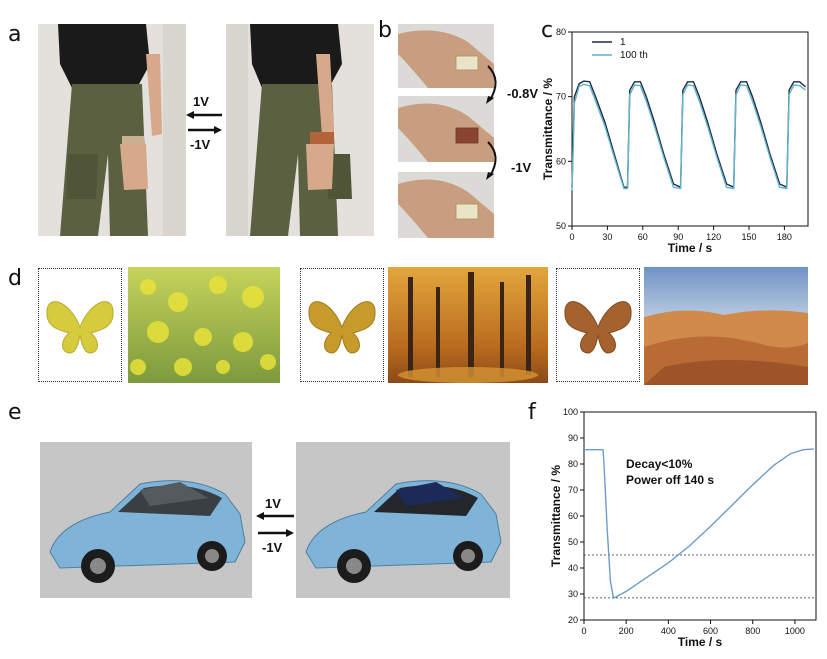 The height and width of the screenshot is (659, 827). Describe the element at coordinates (598, 327) in the screenshot. I see `butterfly-brown-icon` at that location.